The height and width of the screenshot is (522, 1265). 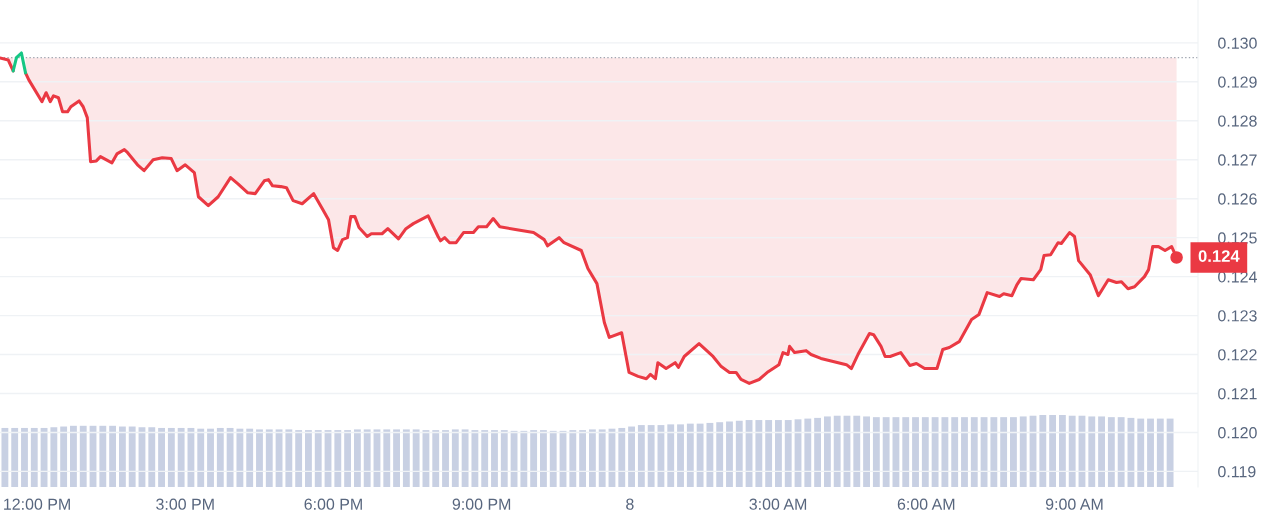 What do you see at coordinates (778, 504) in the screenshot?
I see `x-tick-label: 3:00 AM` at bounding box center [778, 504].